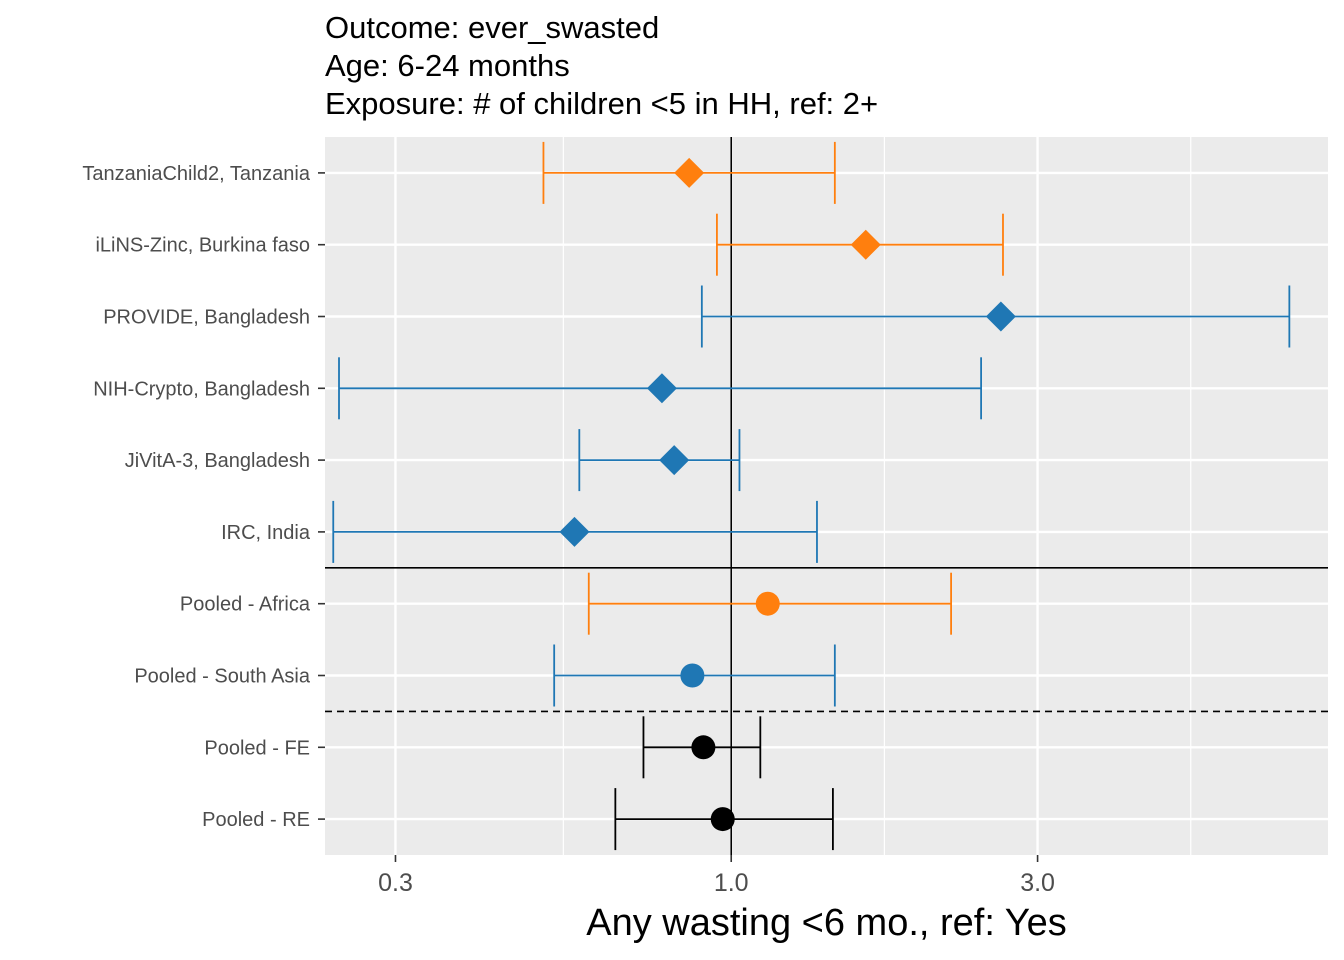 This screenshot has height=960, width=1344. What do you see at coordinates (492, 27) in the screenshot?
I see `chart-title-line-1: Outcome: ever_swasted` at bounding box center [492, 27].